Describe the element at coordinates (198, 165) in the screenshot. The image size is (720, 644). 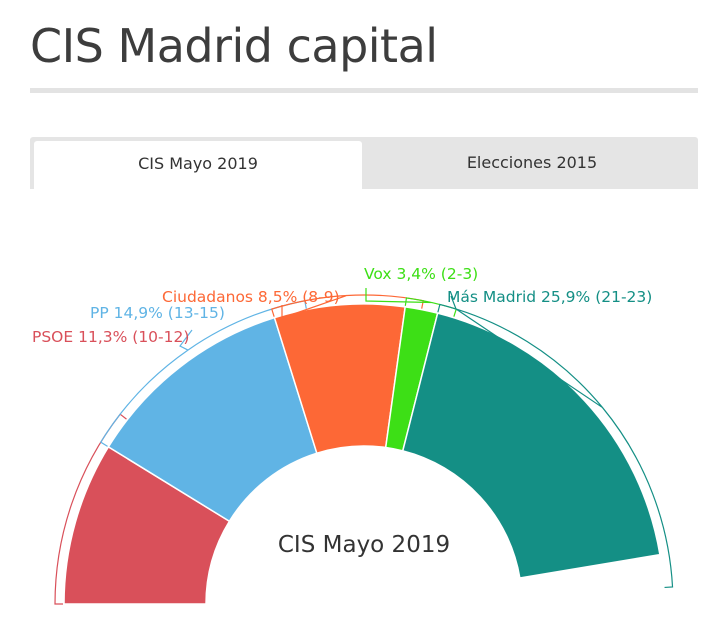
I see `tab-cis-mayo-2019: CIS Mayo 2019` at that location.